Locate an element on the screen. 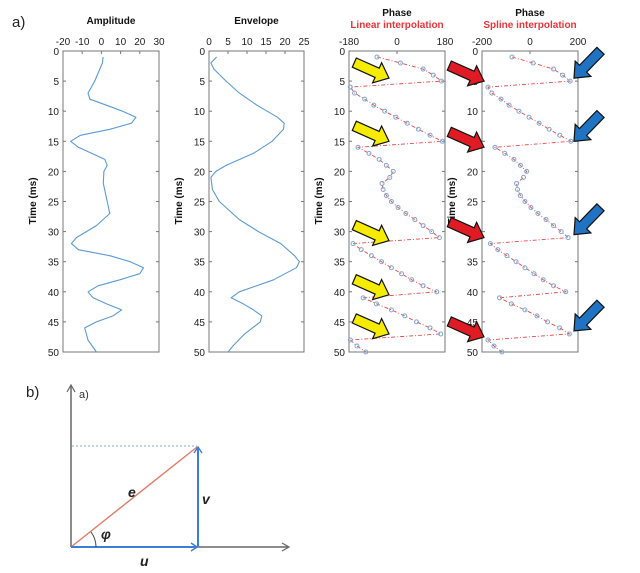 The width and height of the screenshot is (640, 573). y-tick-label: 10 is located at coordinates (200, 112).